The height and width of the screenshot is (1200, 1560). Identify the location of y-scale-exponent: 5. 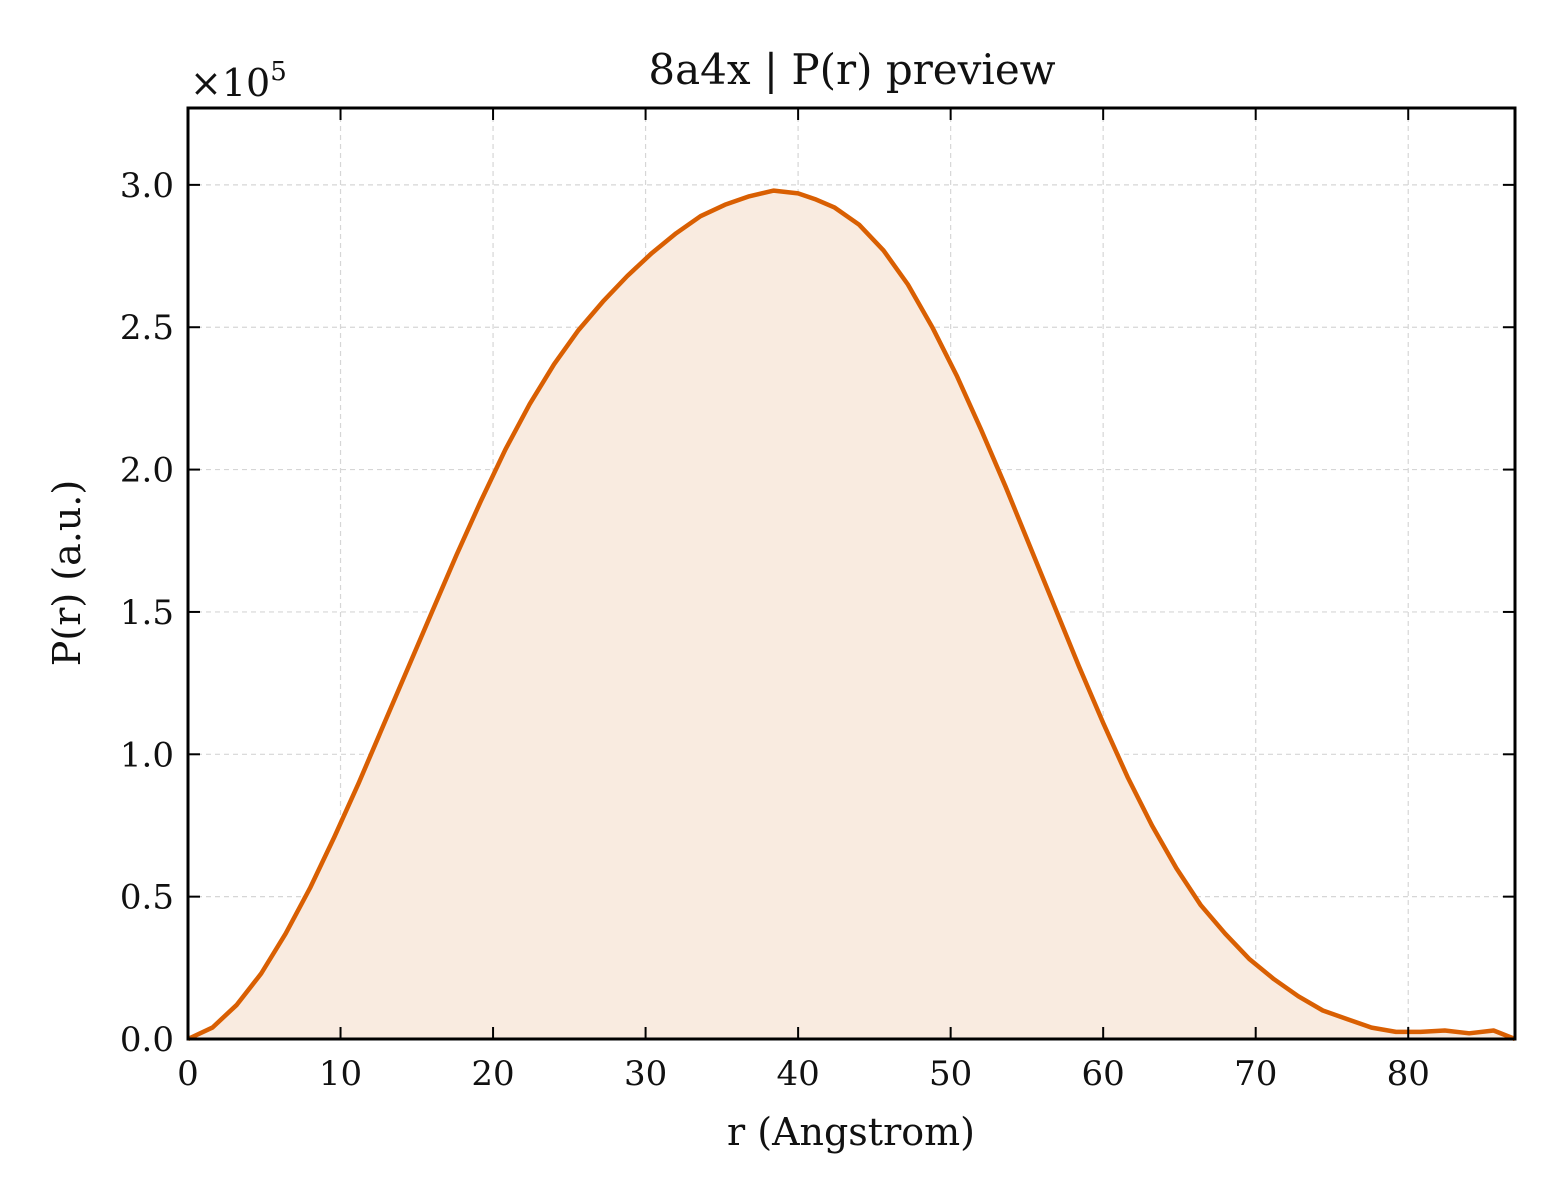
(278, 72).